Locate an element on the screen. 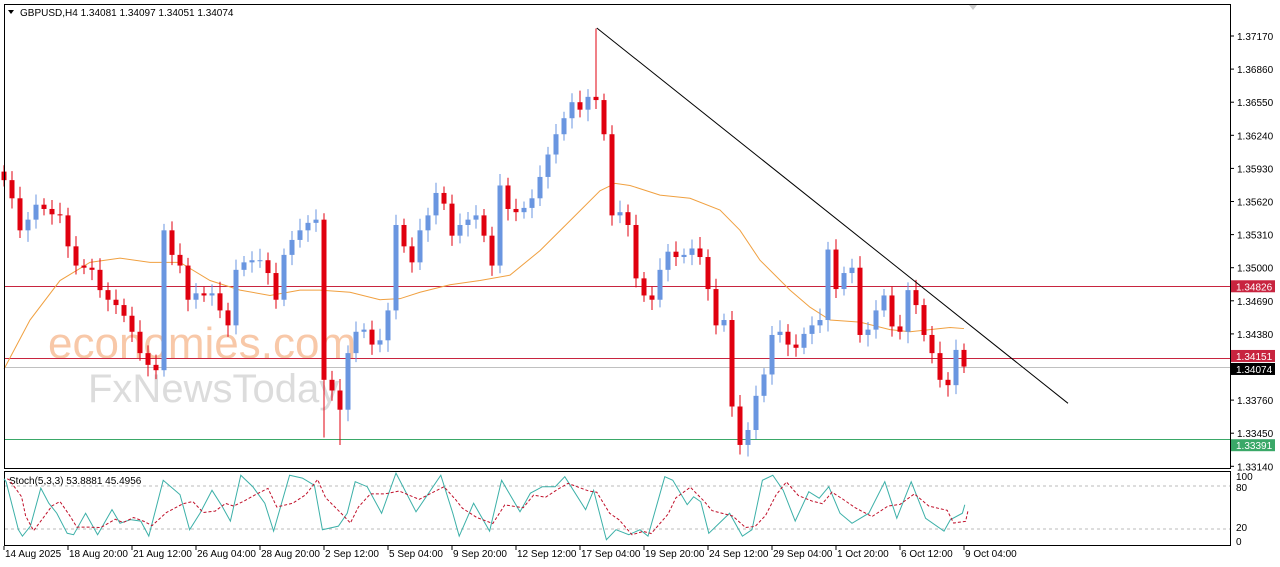 The width and height of the screenshot is (1280, 567). shift-marker-icon is located at coordinates (973, 7).